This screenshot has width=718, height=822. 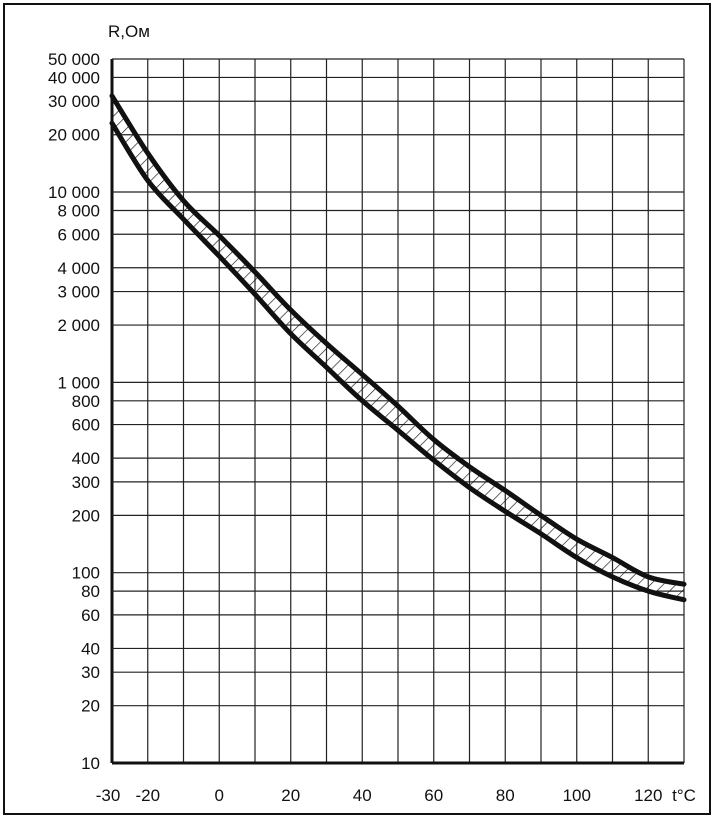 What do you see at coordinates (108, 795) in the screenshot?
I see `x-tick-label: -30` at bounding box center [108, 795].